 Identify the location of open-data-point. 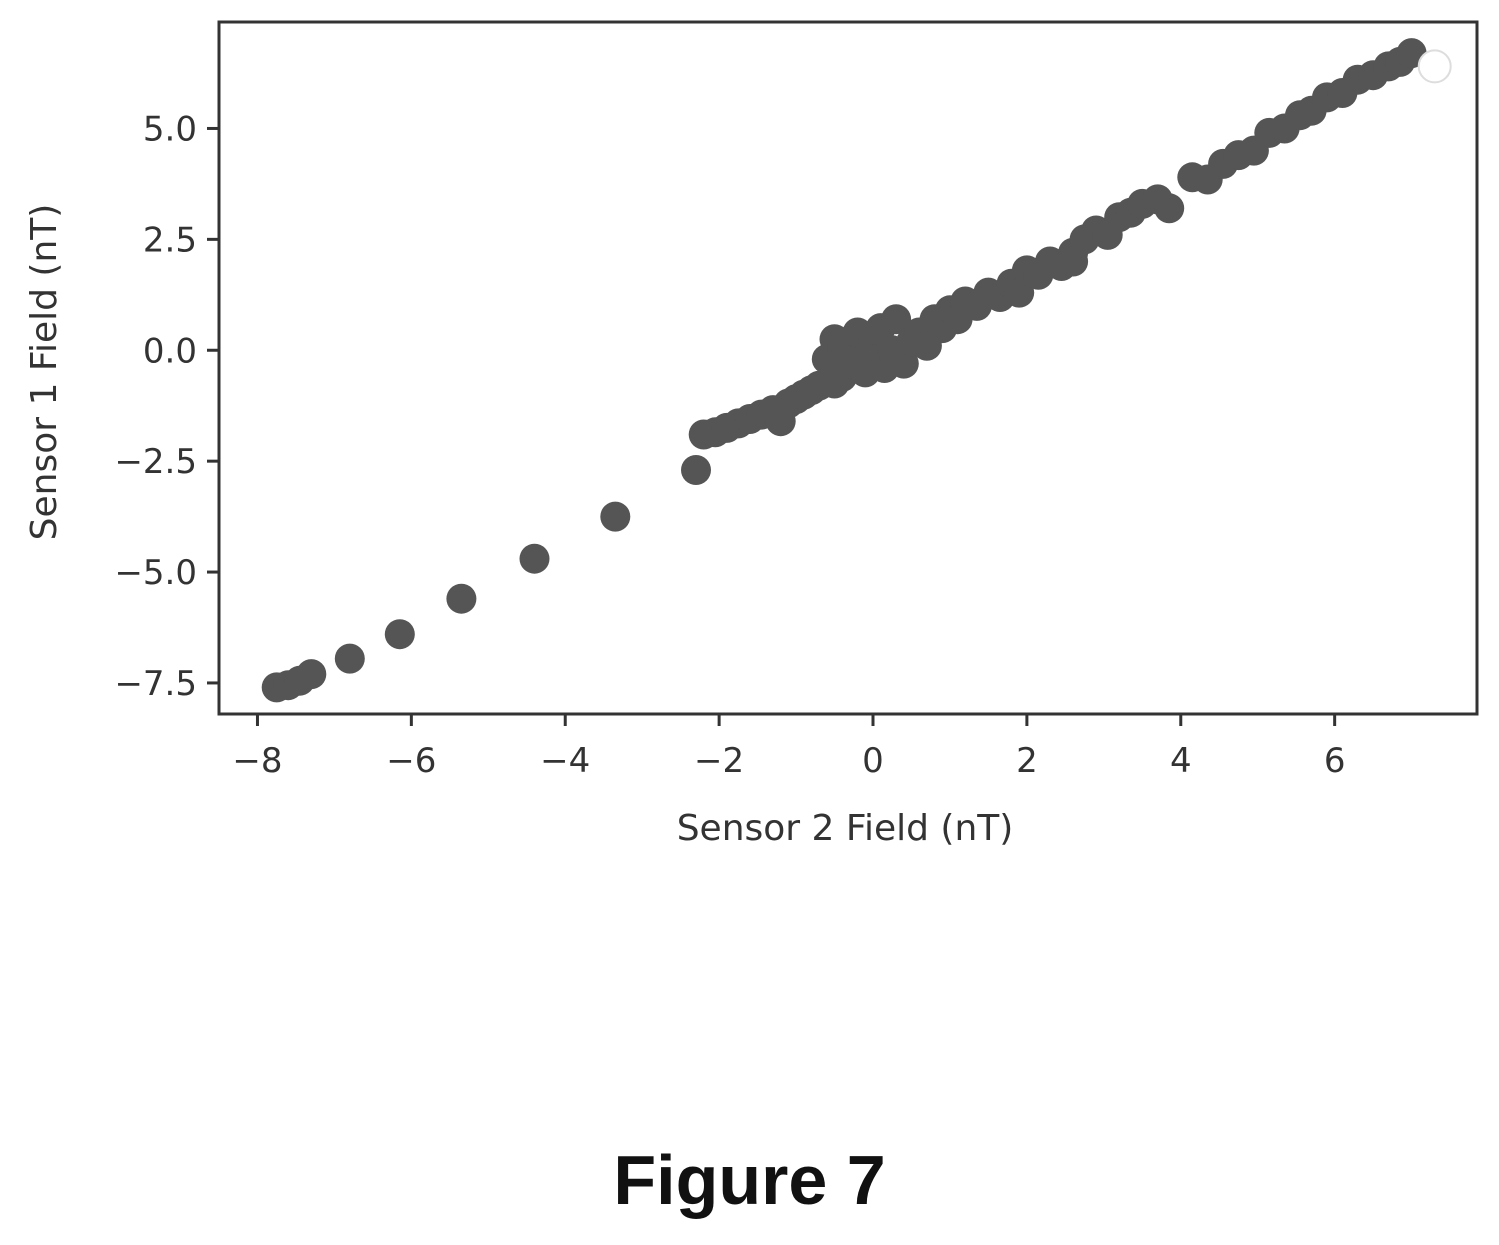
(1434, 66).